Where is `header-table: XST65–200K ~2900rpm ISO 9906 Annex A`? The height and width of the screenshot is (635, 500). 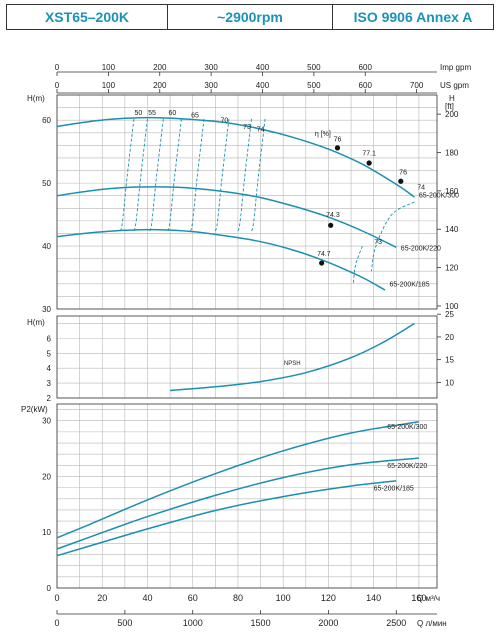
header-table: XST65–200K ~2900rpm ISO 9906 Annex A is located at coordinates (250, 17).